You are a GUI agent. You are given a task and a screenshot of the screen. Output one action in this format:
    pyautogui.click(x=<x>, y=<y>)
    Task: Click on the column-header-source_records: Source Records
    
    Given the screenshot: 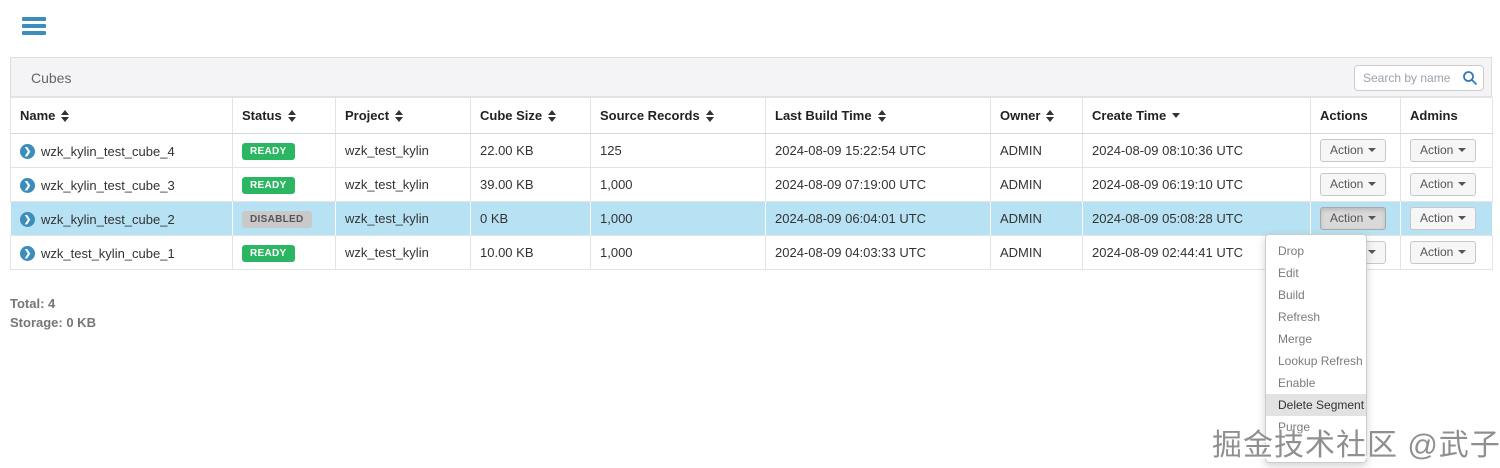 What is the action you would take?
    pyautogui.click(x=678, y=115)
    